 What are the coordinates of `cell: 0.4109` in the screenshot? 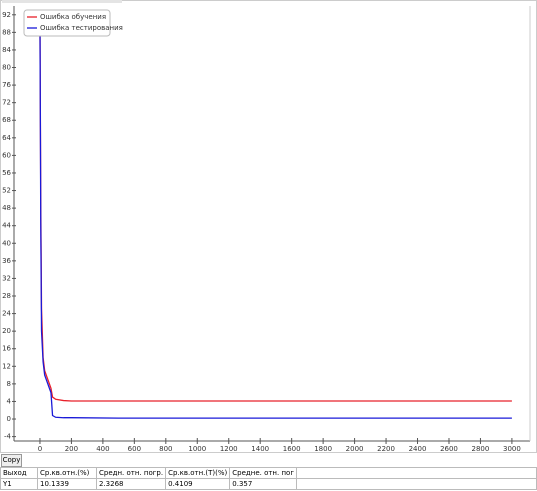 It's located at (198, 484).